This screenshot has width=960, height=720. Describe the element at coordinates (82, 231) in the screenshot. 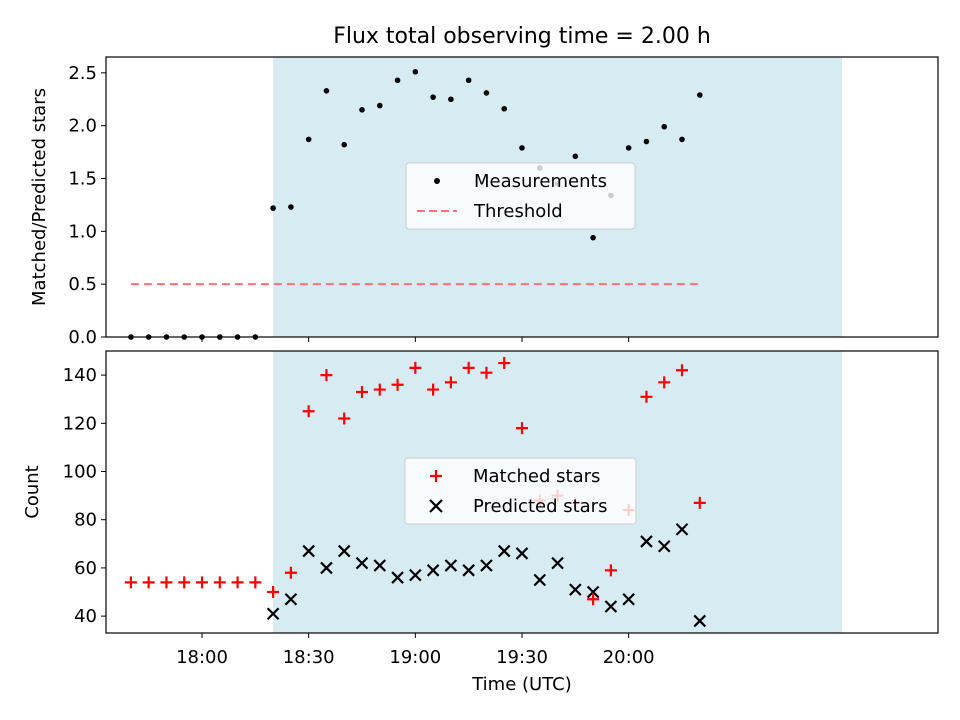

I see `y-tick-label: 1.0` at that location.